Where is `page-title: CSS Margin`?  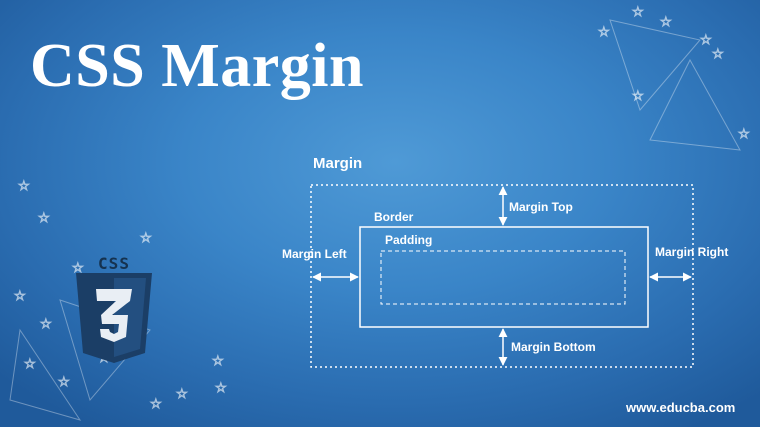 page-title: CSS Margin is located at coordinates (197, 66).